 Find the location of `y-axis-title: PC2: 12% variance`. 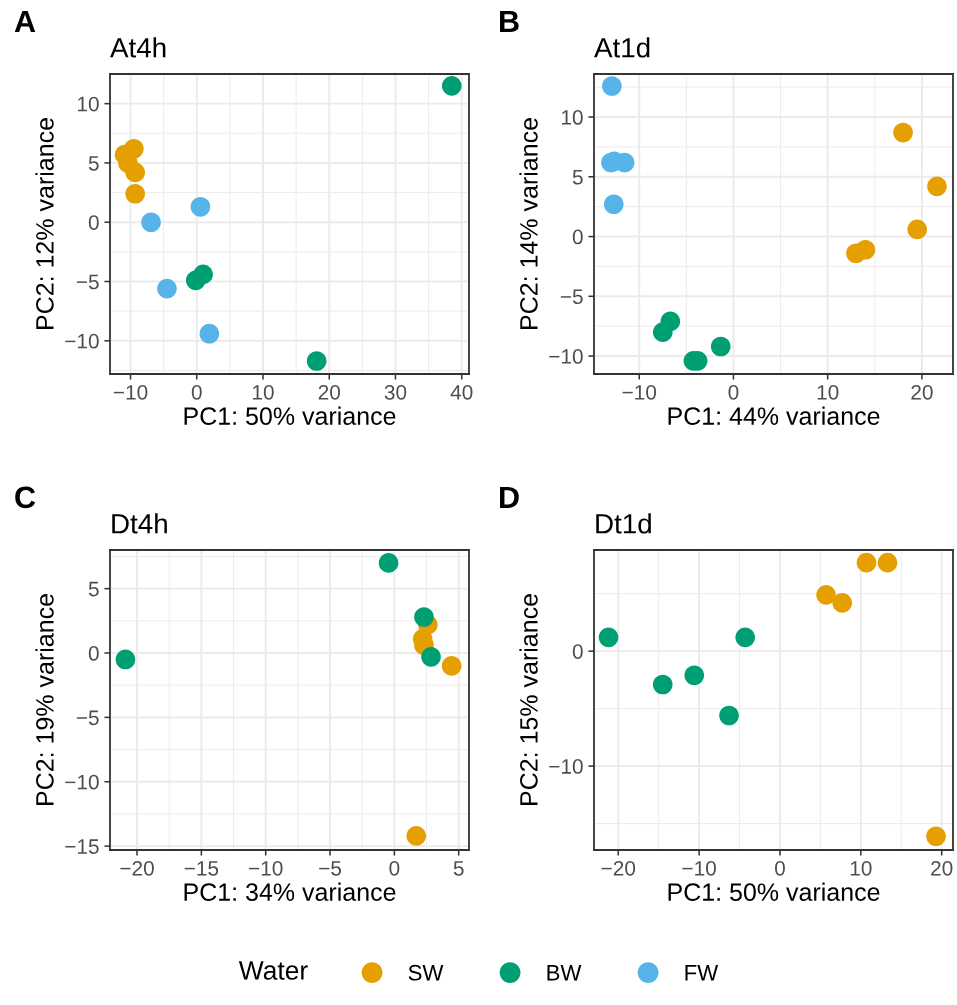

y-axis-title: PC2: 12% variance is located at coordinates (44, 223).